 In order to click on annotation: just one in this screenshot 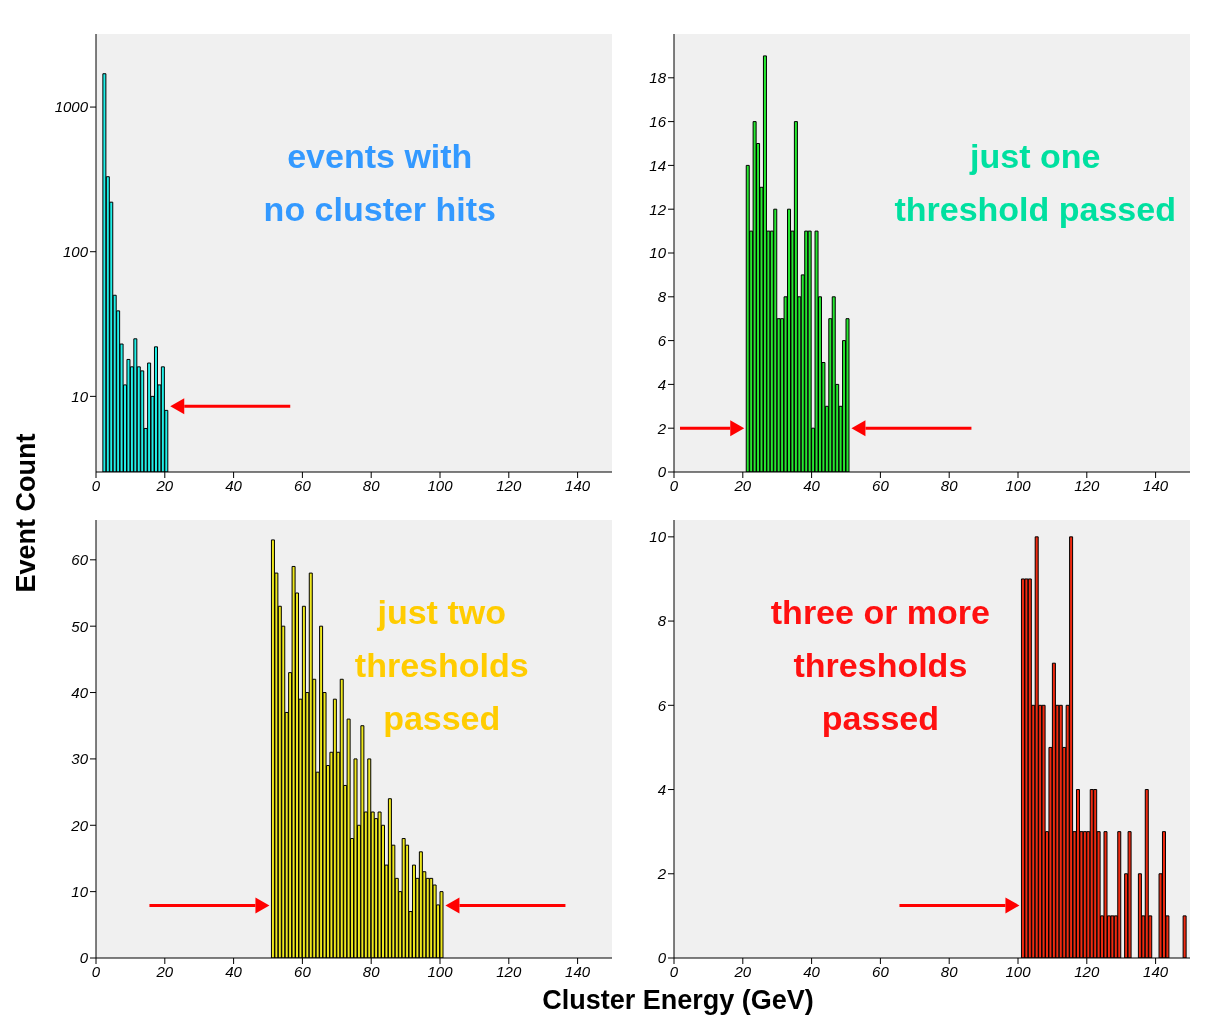, I will do `click(1035, 157)`.